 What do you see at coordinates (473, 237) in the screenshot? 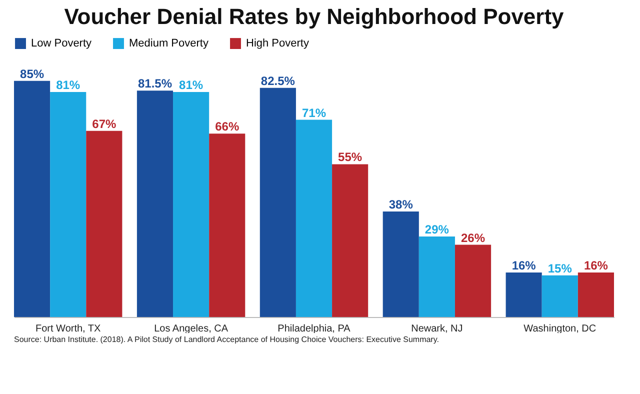
I see `data-label: 26%` at bounding box center [473, 237].